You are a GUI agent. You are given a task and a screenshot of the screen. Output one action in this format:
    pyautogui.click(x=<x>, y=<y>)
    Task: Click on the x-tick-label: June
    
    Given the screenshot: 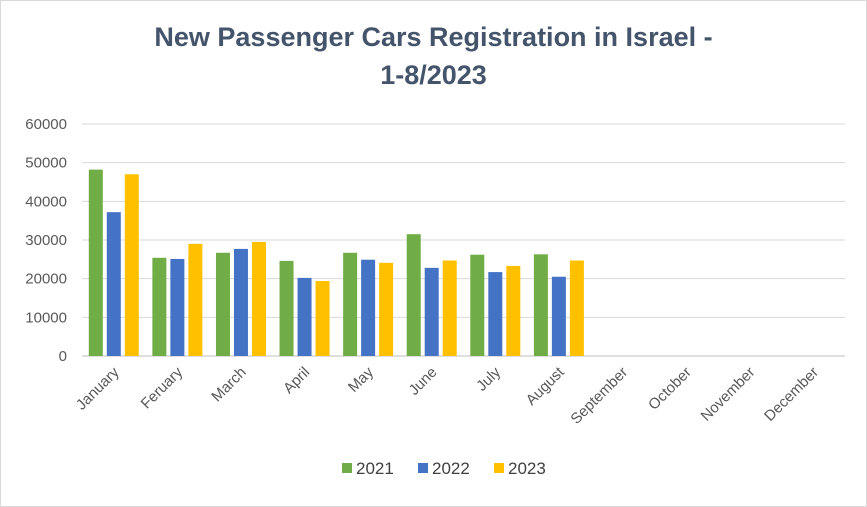 What is the action you would take?
    pyautogui.click(x=423, y=381)
    